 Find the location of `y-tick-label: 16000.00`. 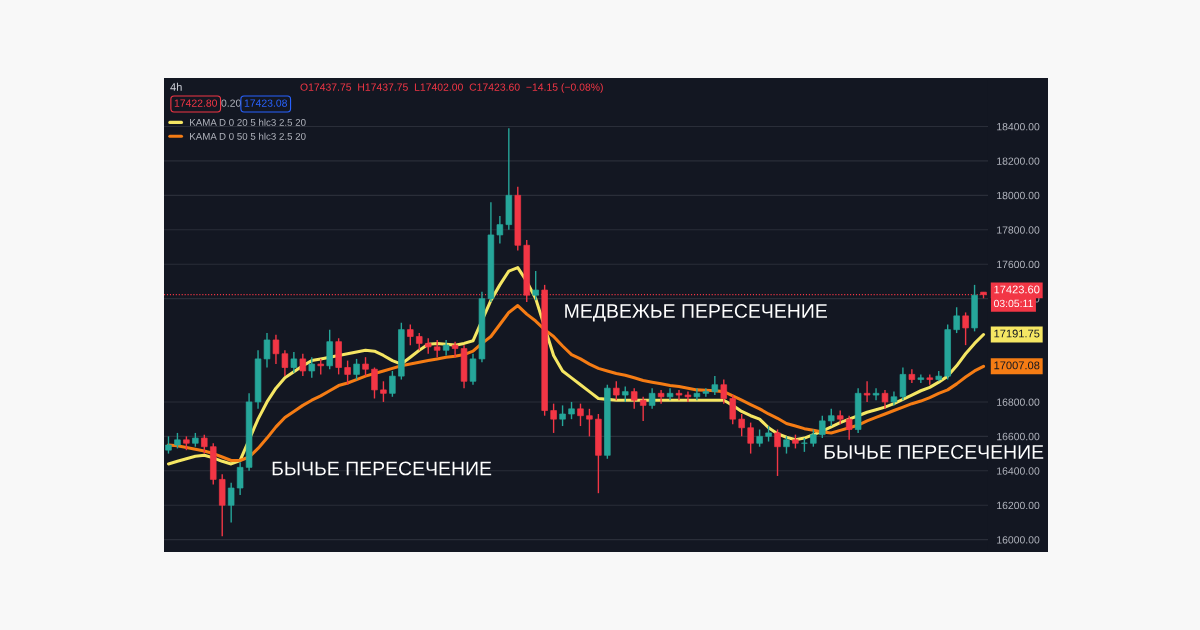

y-tick-label: 16000.00 is located at coordinates (1018, 540).